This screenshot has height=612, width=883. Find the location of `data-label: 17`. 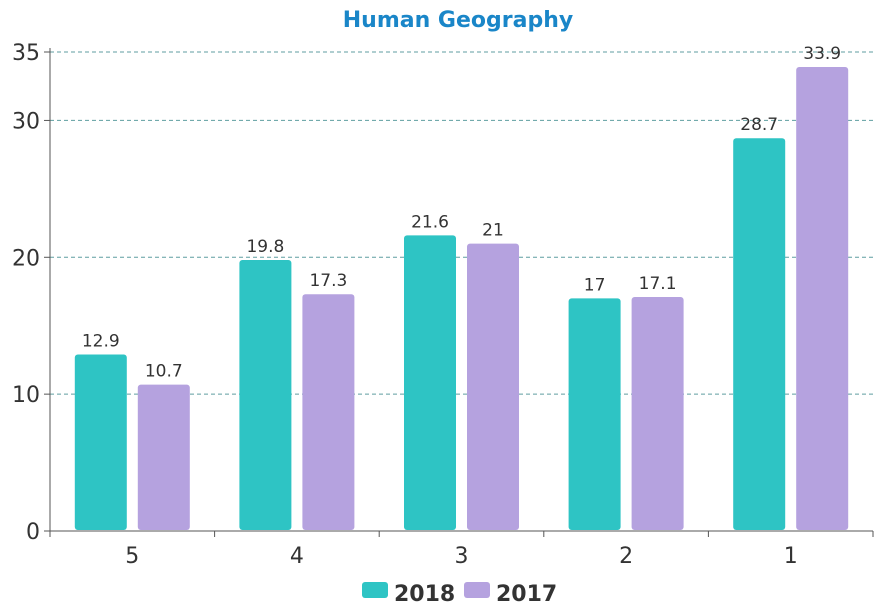

data-label: 17 is located at coordinates (595, 285).